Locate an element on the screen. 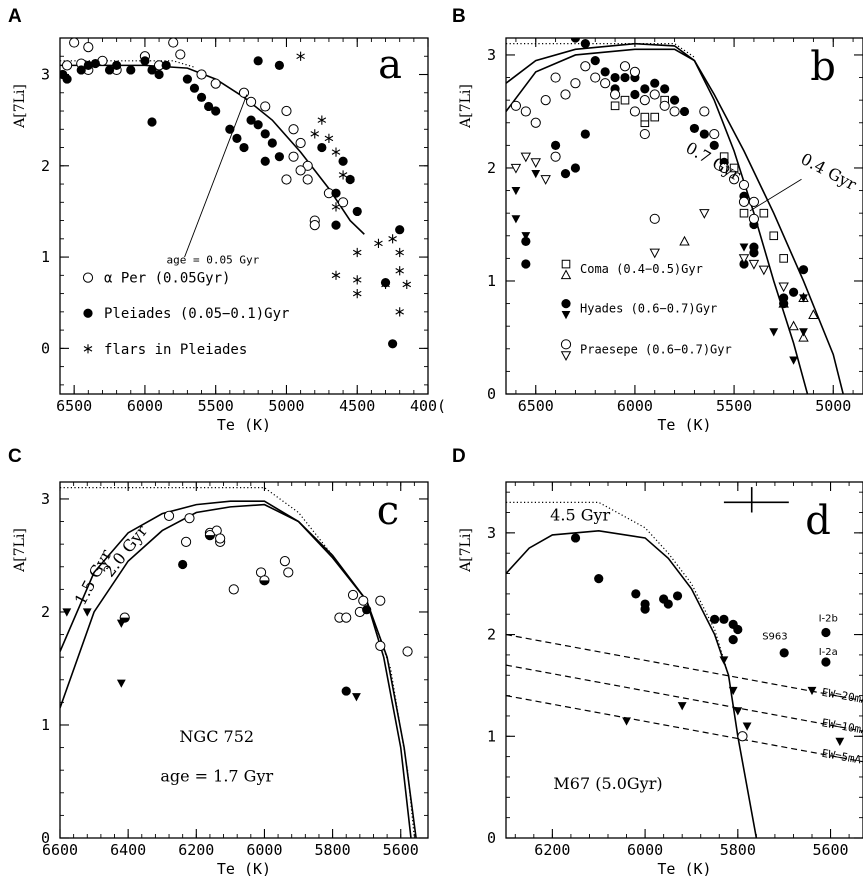  x-tick-label: 5500 is located at coordinates (734, 406).